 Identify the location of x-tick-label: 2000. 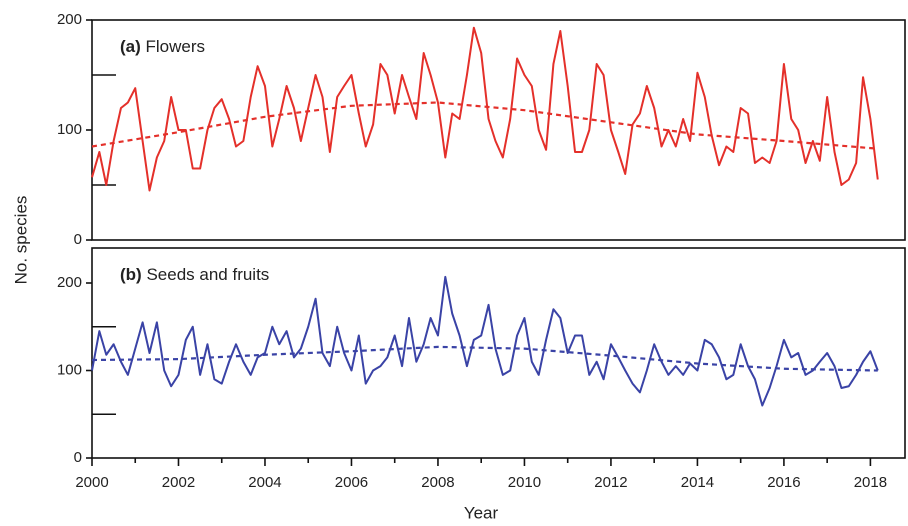
(91, 482).